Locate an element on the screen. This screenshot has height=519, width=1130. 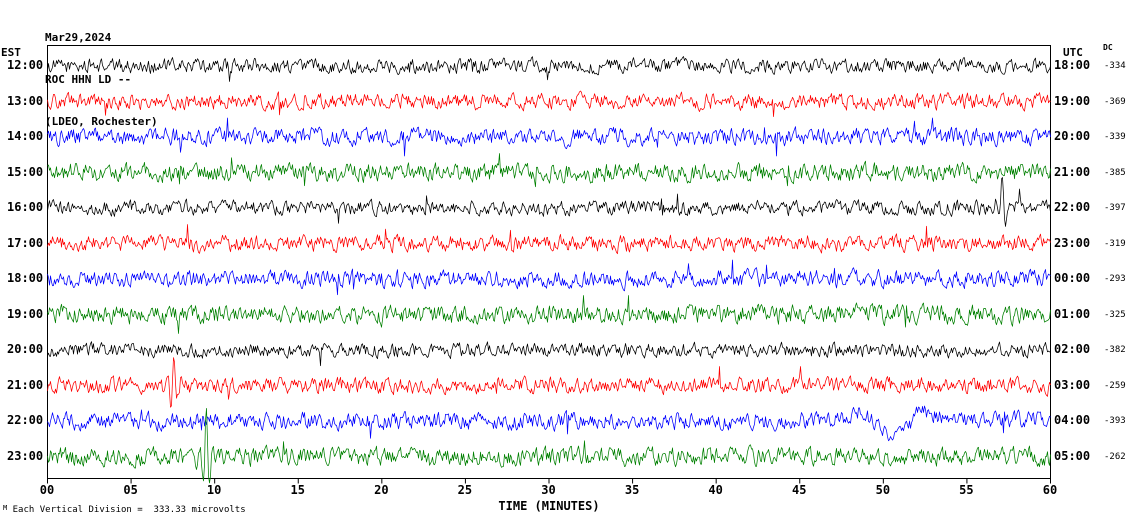
dc-offset-value: -393 is located at coordinates (1115, 421).